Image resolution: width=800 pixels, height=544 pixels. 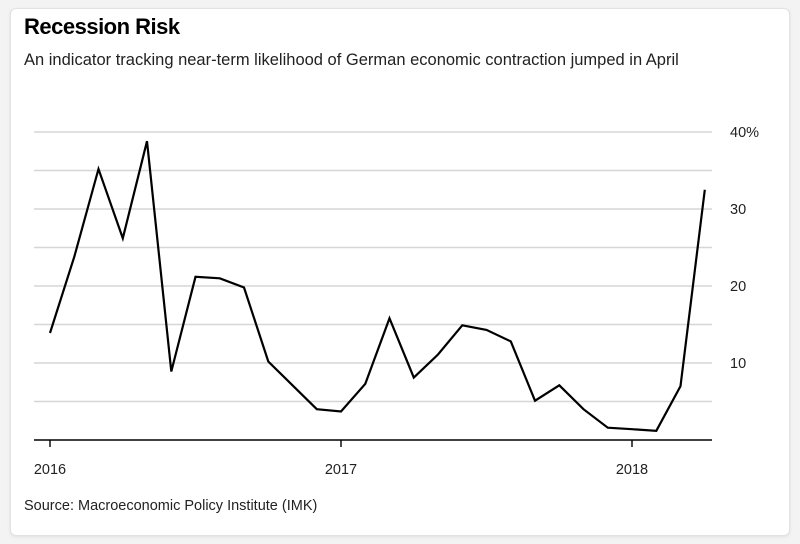 What do you see at coordinates (738, 287) in the screenshot?
I see `y-tick-label: 20` at bounding box center [738, 287].